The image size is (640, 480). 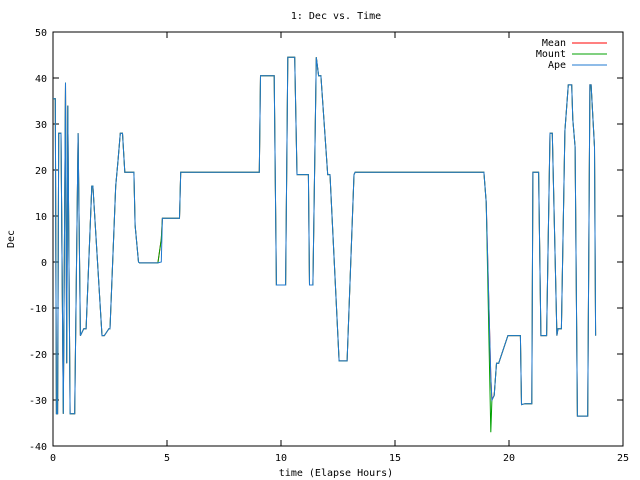 I want to click on y-tick-label: 20, so click(x=41, y=171).